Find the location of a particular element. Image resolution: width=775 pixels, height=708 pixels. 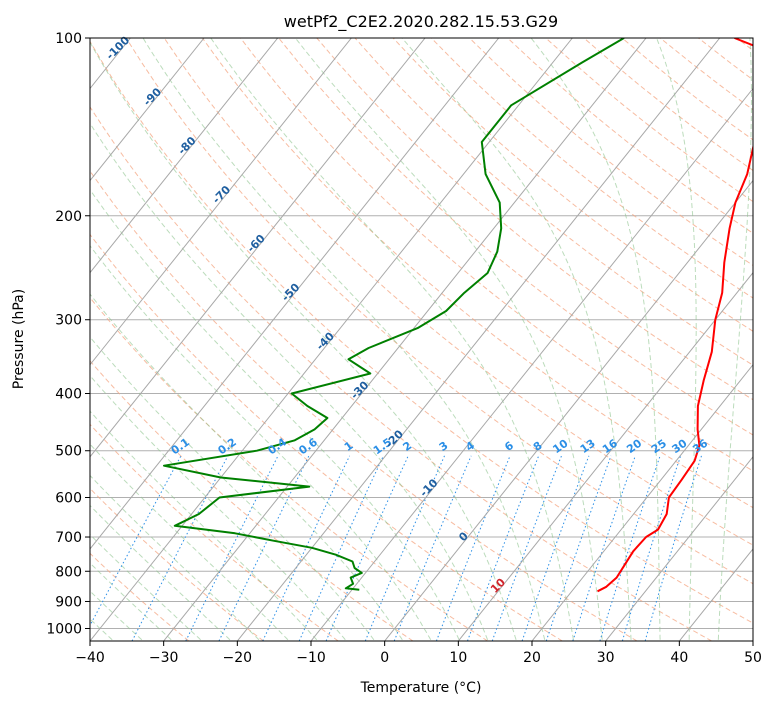

mixing-ratio-label: 0.1 is located at coordinates (180, 447).